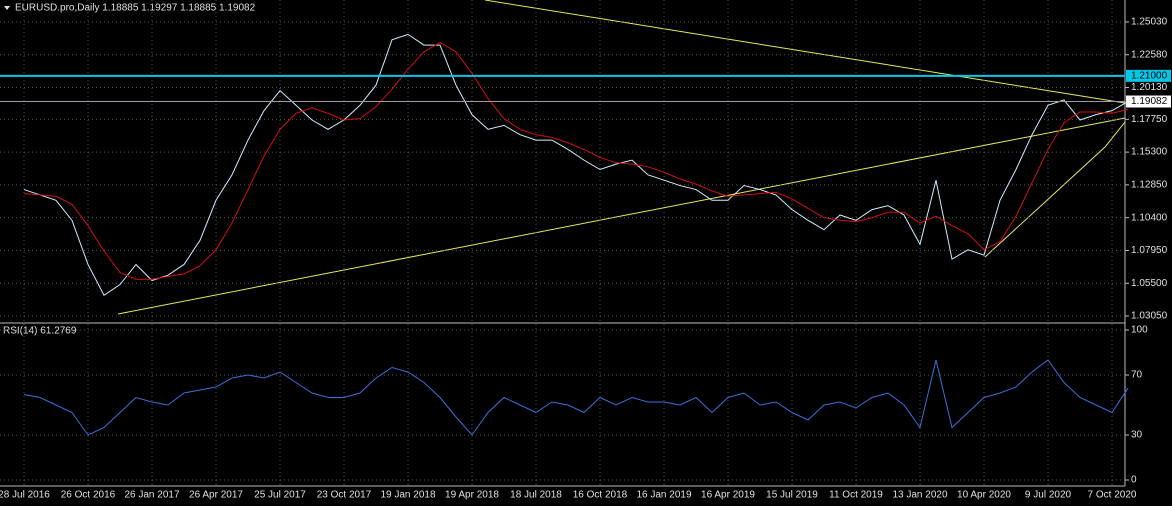 This screenshot has width=1172, height=506. What do you see at coordinates (472, 495) in the screenshot?
I see `x-tick-label: 19 Apr 2018` at bounding box center [472, 495].